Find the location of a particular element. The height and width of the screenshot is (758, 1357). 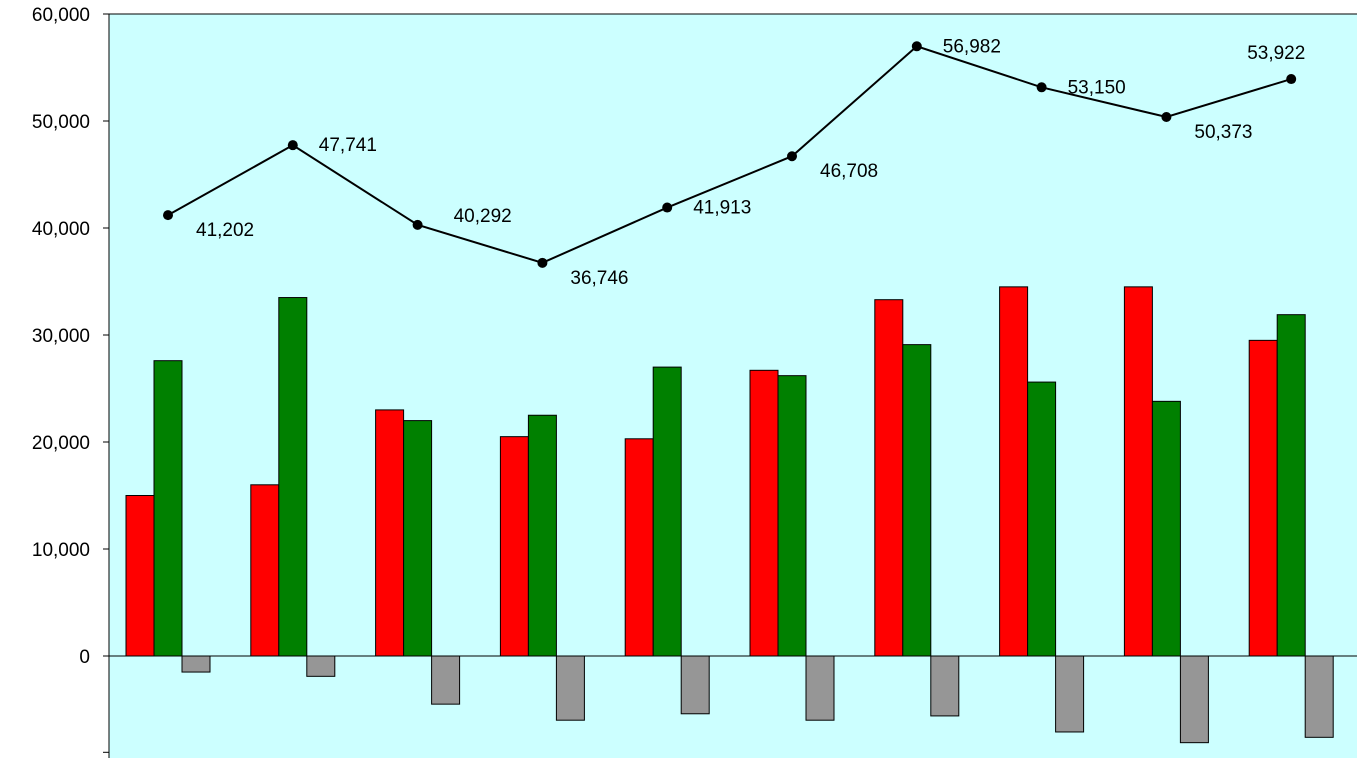

data-label-5: 41,913 is located at coordinates (722, 208).